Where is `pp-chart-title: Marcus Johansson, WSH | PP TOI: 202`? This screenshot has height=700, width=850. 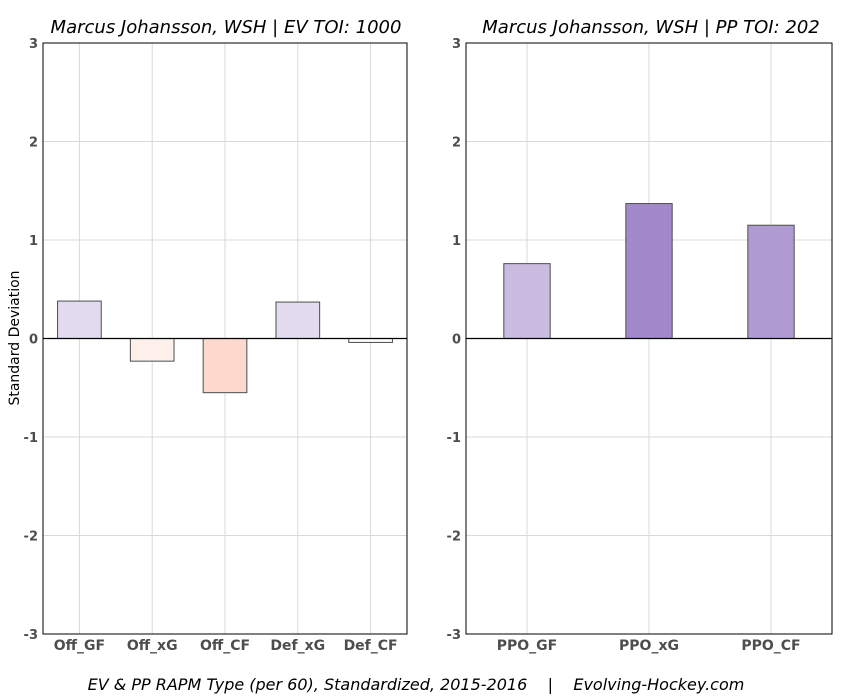 pp-chart-title: Marcus Johansson, WSH | PP TOI: 202 is located at coordinates (650, 27).